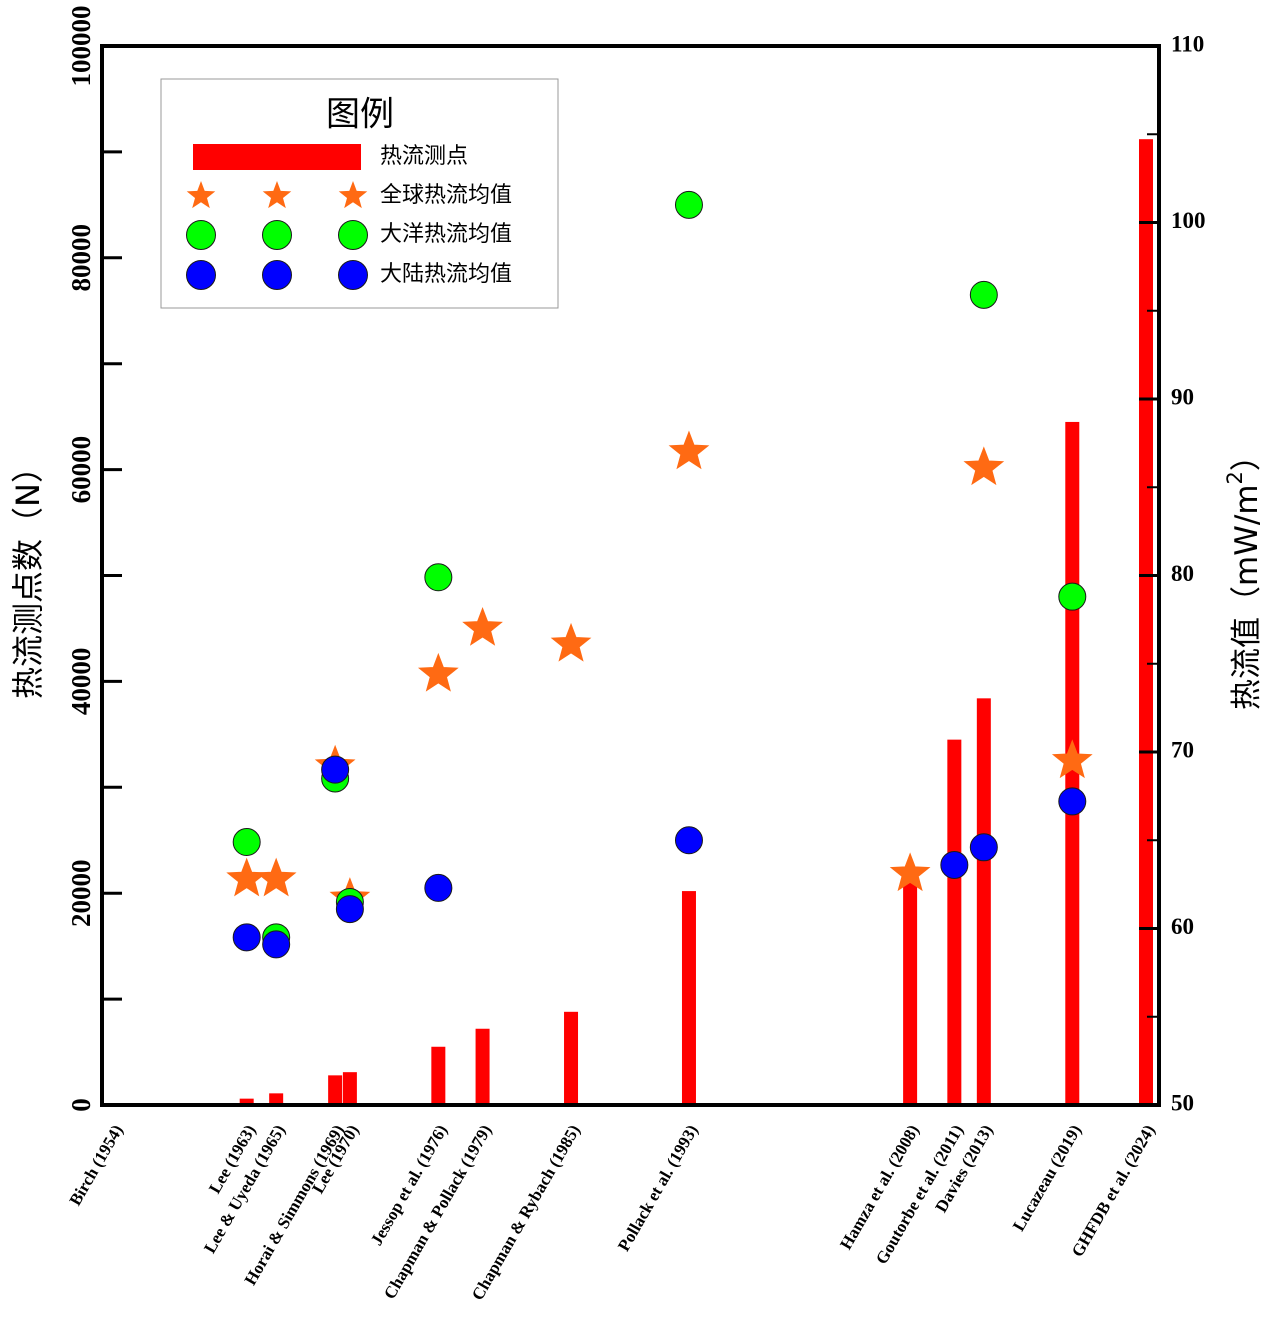 The height and width of the screenshot is (1333, 1269). What do you see at coordinates (1188, 220) in the screenshot?
I see `right-tick-label: 100` at bounding box center [1188, 220].